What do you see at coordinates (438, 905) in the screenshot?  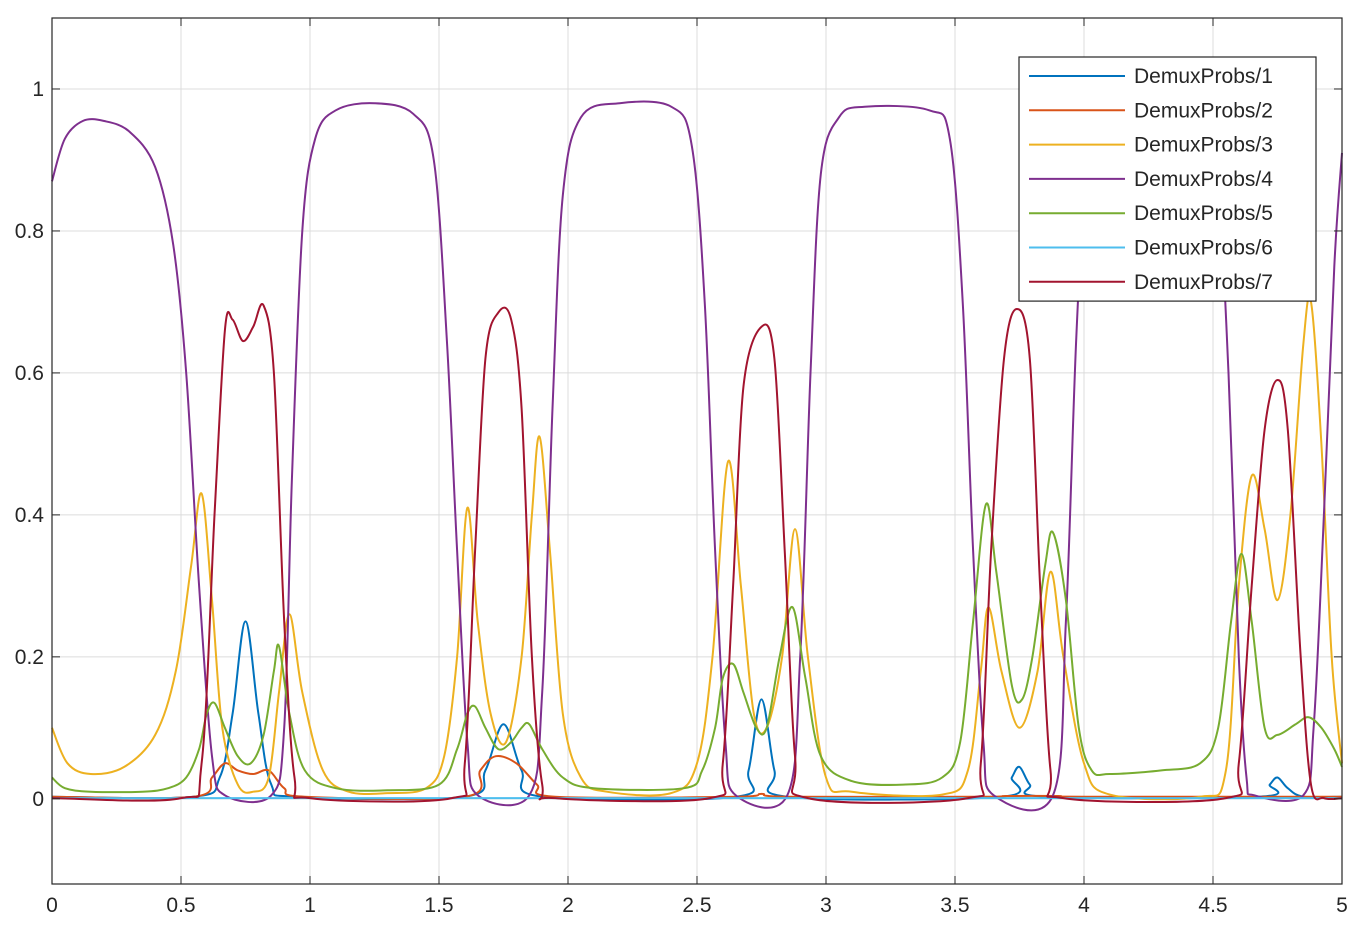 I see `x-tick-label: 1.5` at bounding box center [438, 905].